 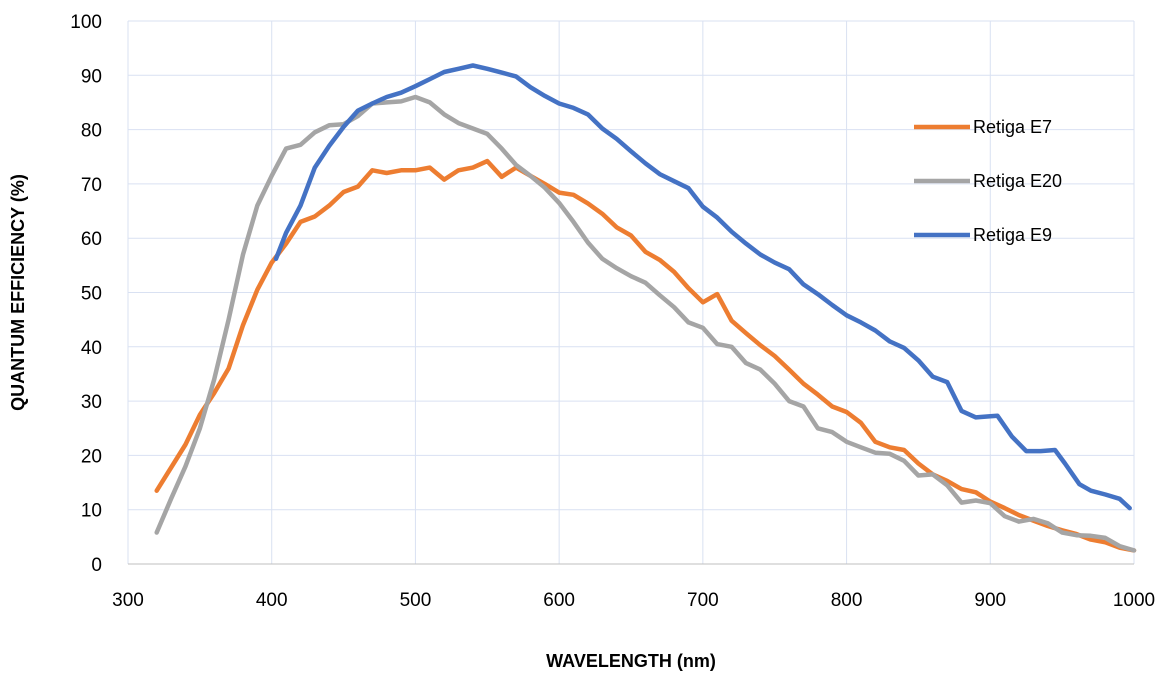 I want to click on legend-item: Retiga E9, so click(x=983, y=235).